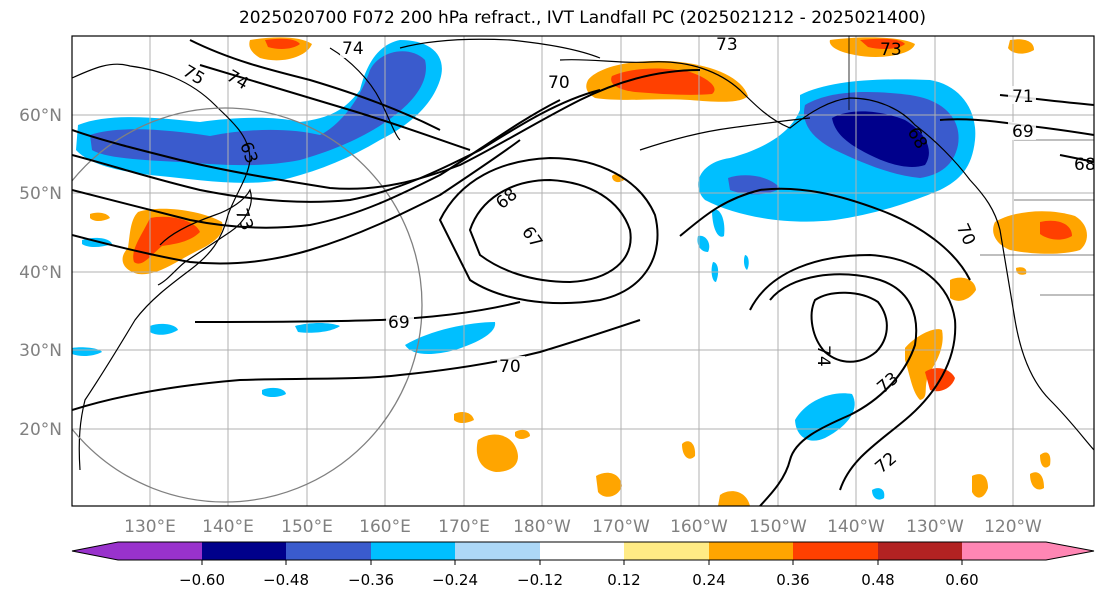 Image resolution: width=1105 pixels, height=601 pixels. Describe the element at coordinates (204, 237) in the screenshot. I see `coast-japan` at that location.